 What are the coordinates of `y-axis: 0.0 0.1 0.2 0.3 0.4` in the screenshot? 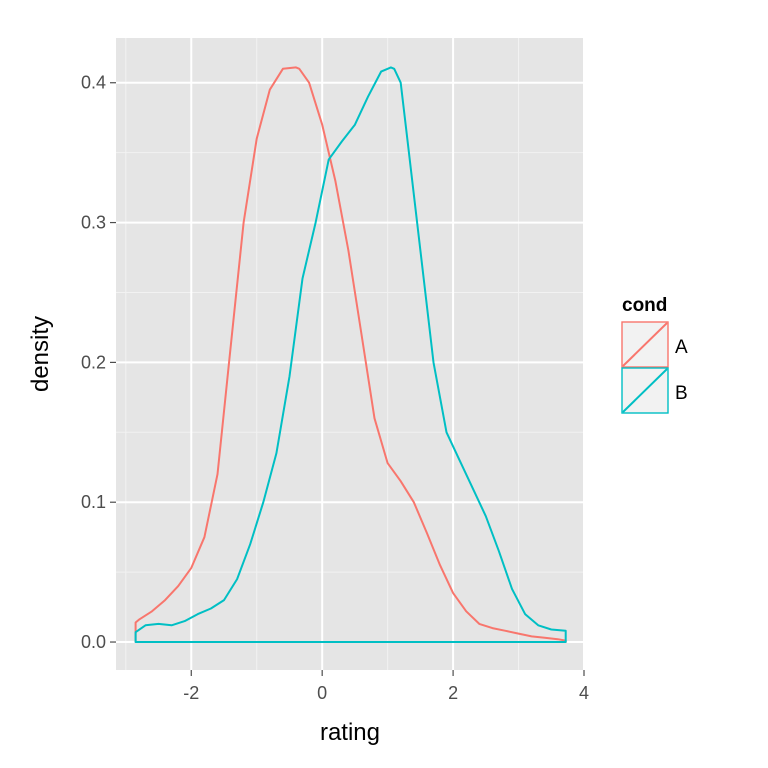 It's located at (98, 362).